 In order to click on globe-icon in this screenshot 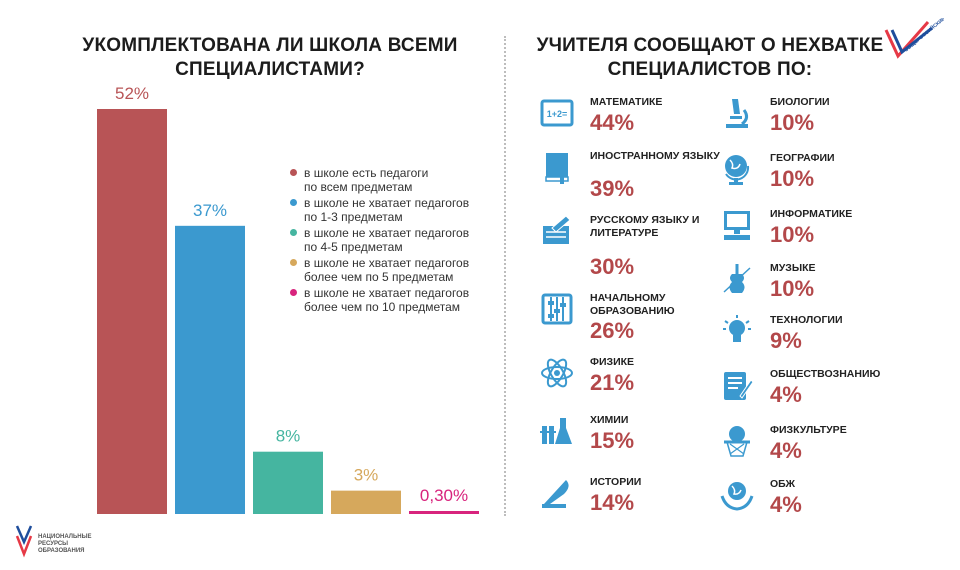, I will do `click(737, 170)`.